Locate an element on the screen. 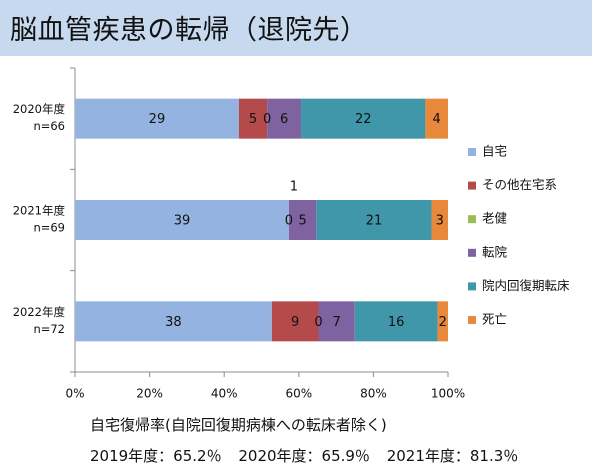  data-label: 9 is located at coordinates (295, 322).